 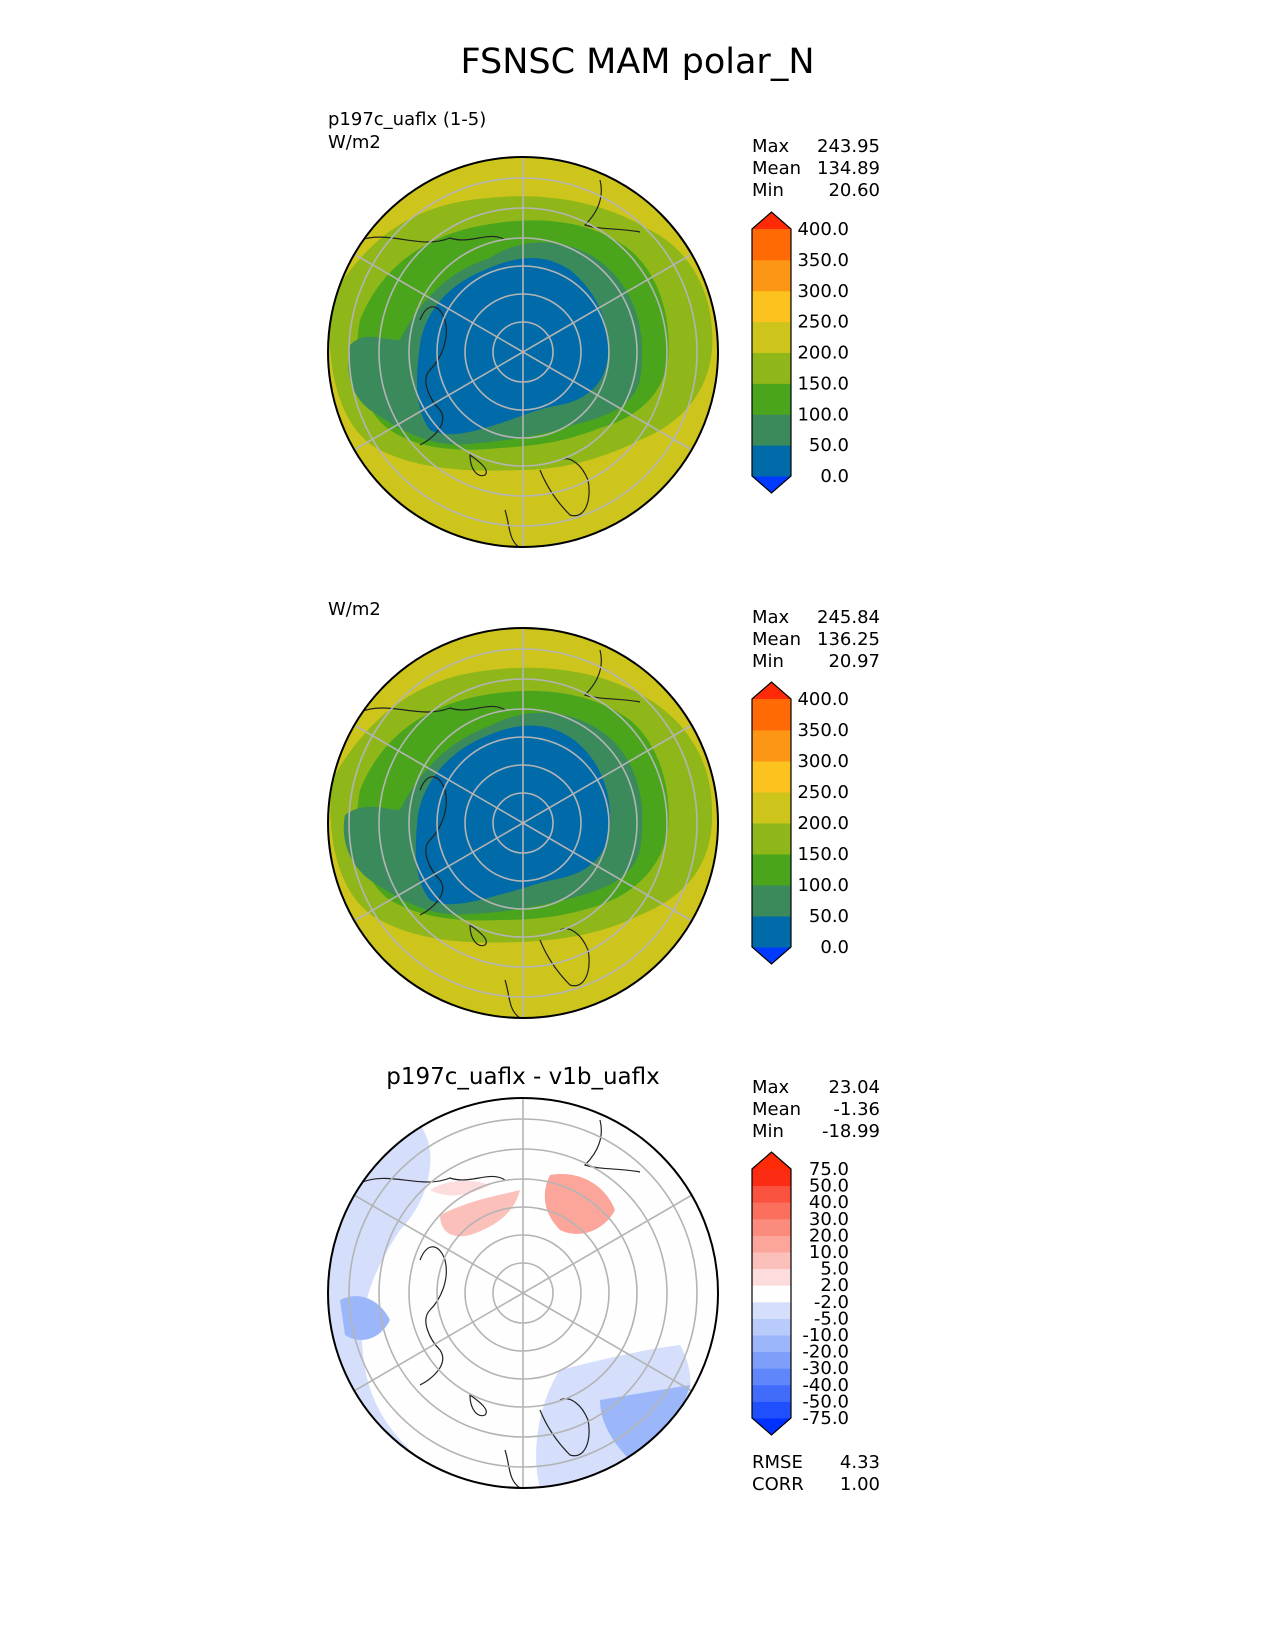 I want to click on colorbar-2-outline, so click(x=771, y=823).